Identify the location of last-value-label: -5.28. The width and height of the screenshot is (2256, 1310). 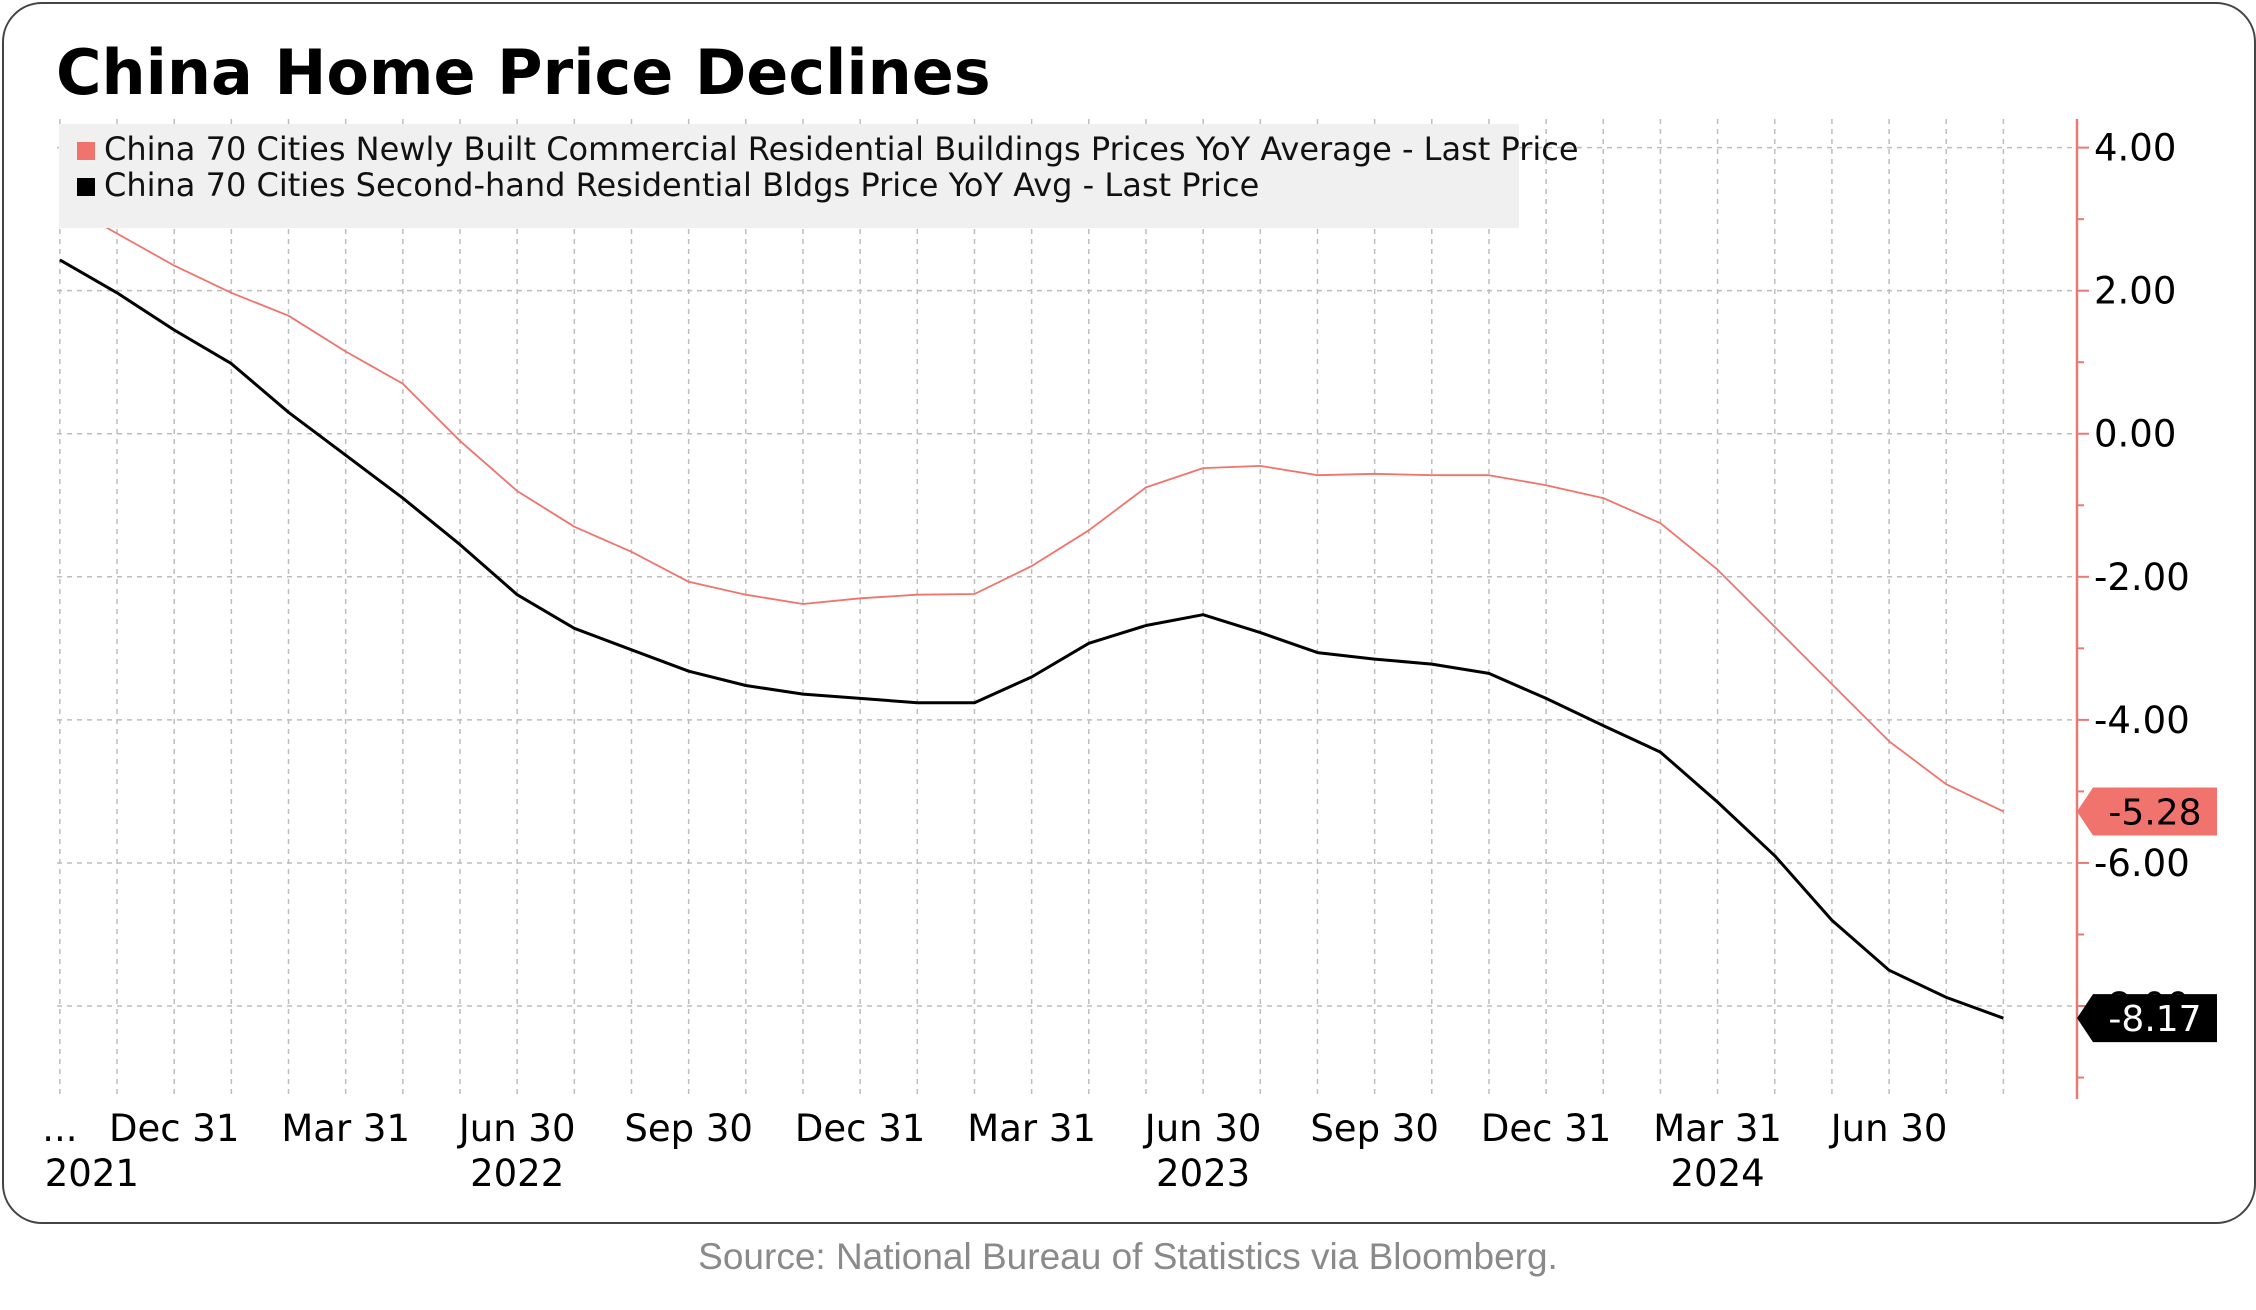
(2154, 812).